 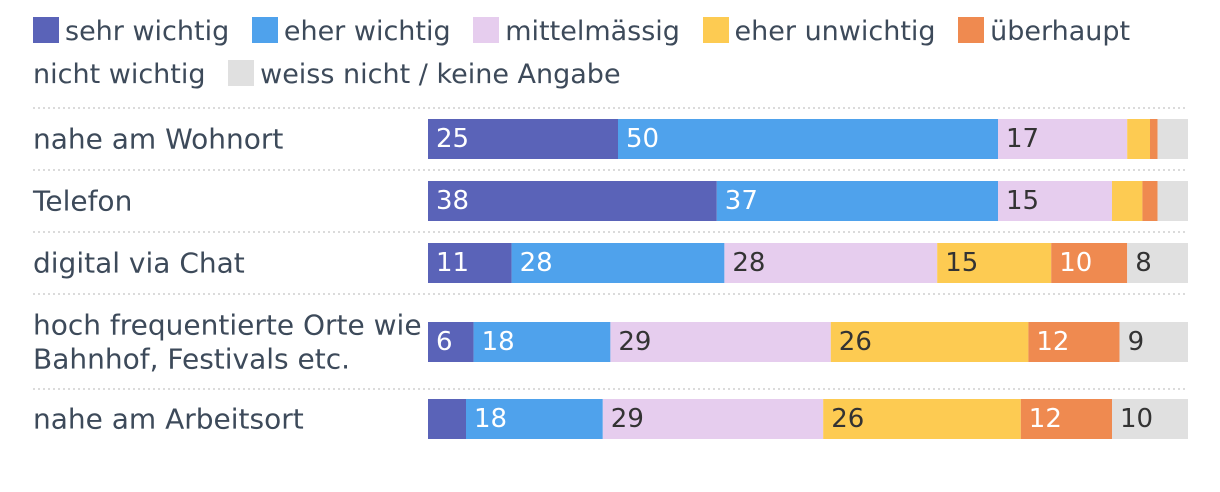 I want to click on data-label: 17, so click(x=1022, y=139).